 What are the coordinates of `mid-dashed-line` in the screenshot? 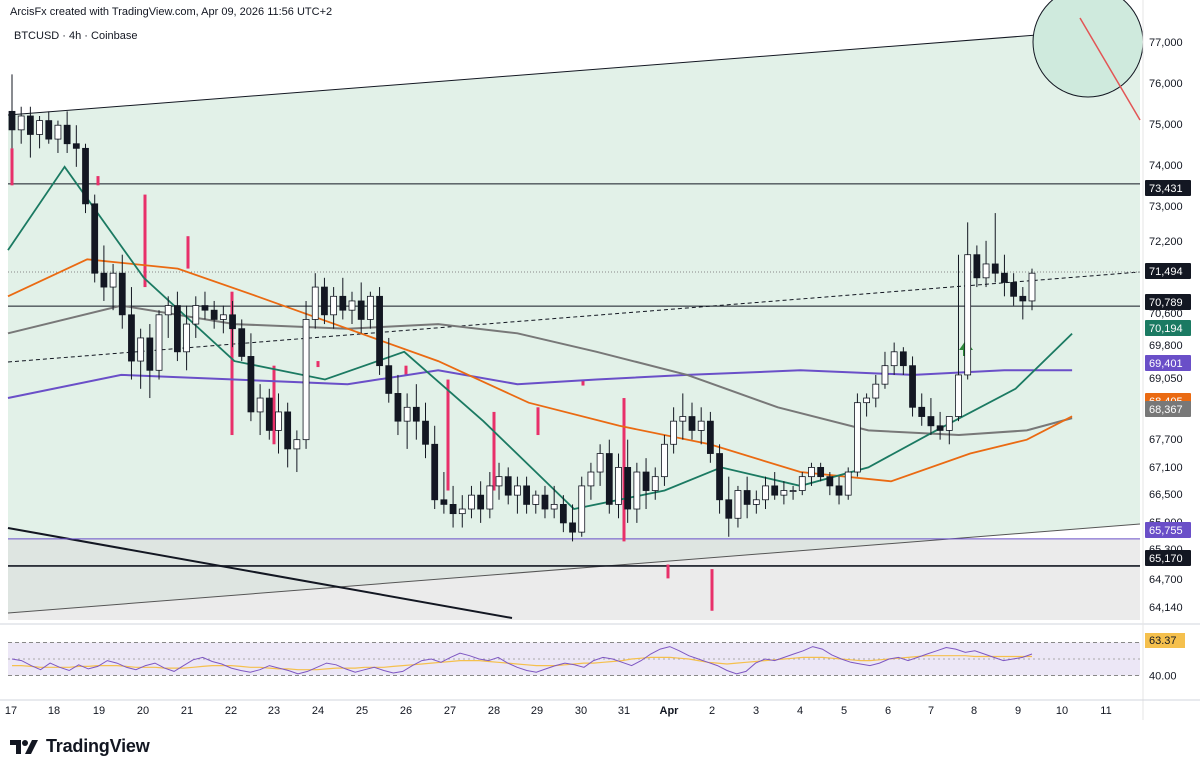 It's located at (574, 317).